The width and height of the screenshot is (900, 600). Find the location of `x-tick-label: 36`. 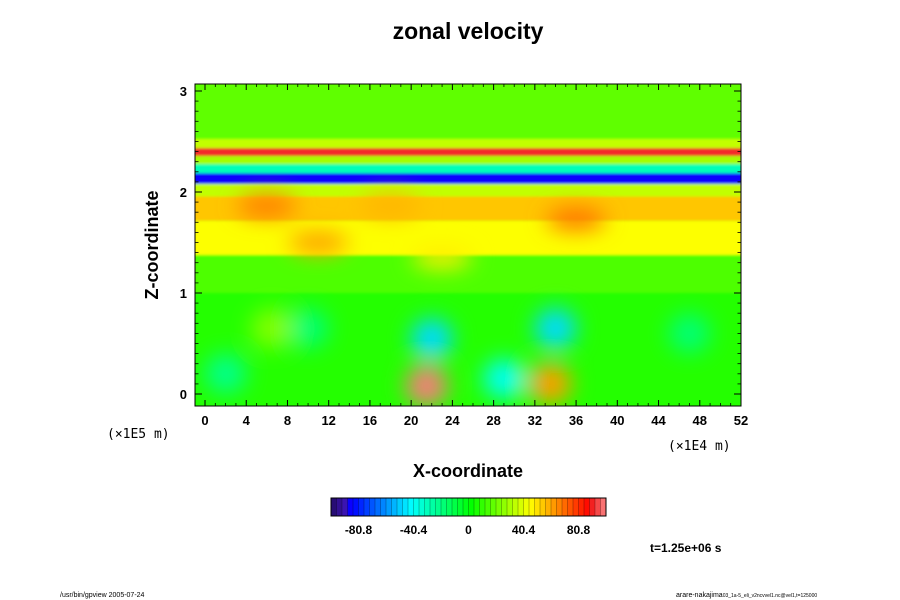

x-tick-label: 36 is located at coordinates (576, 420).